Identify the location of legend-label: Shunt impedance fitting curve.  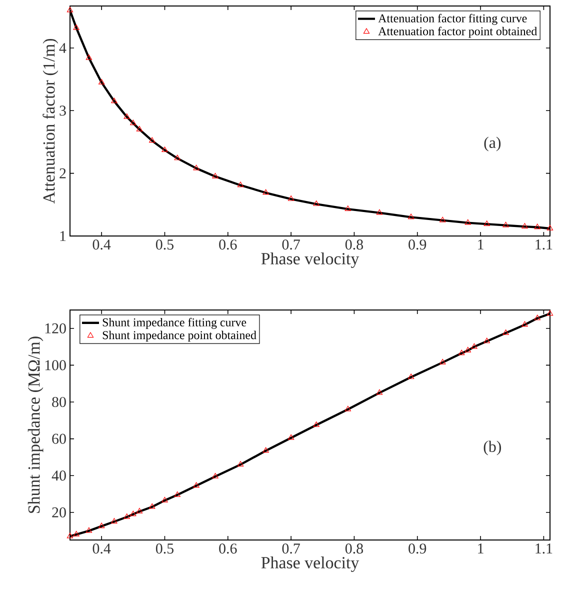
(174, 323).